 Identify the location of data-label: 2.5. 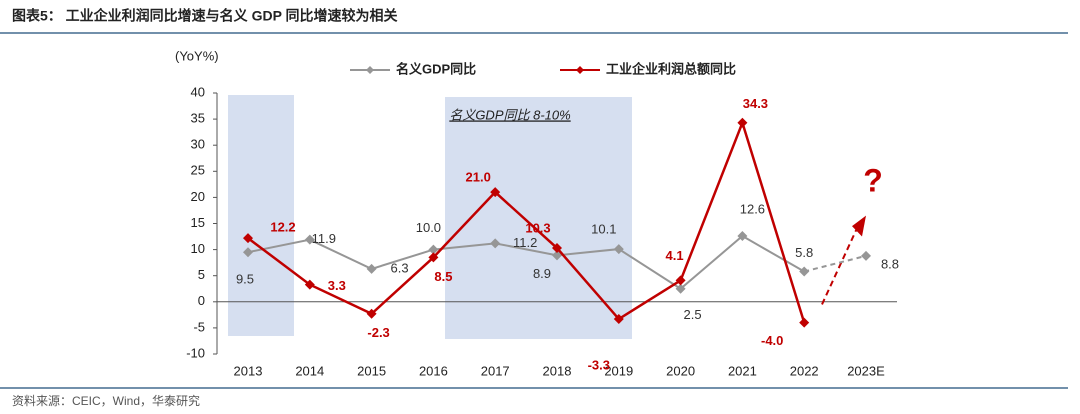
(693, 314).